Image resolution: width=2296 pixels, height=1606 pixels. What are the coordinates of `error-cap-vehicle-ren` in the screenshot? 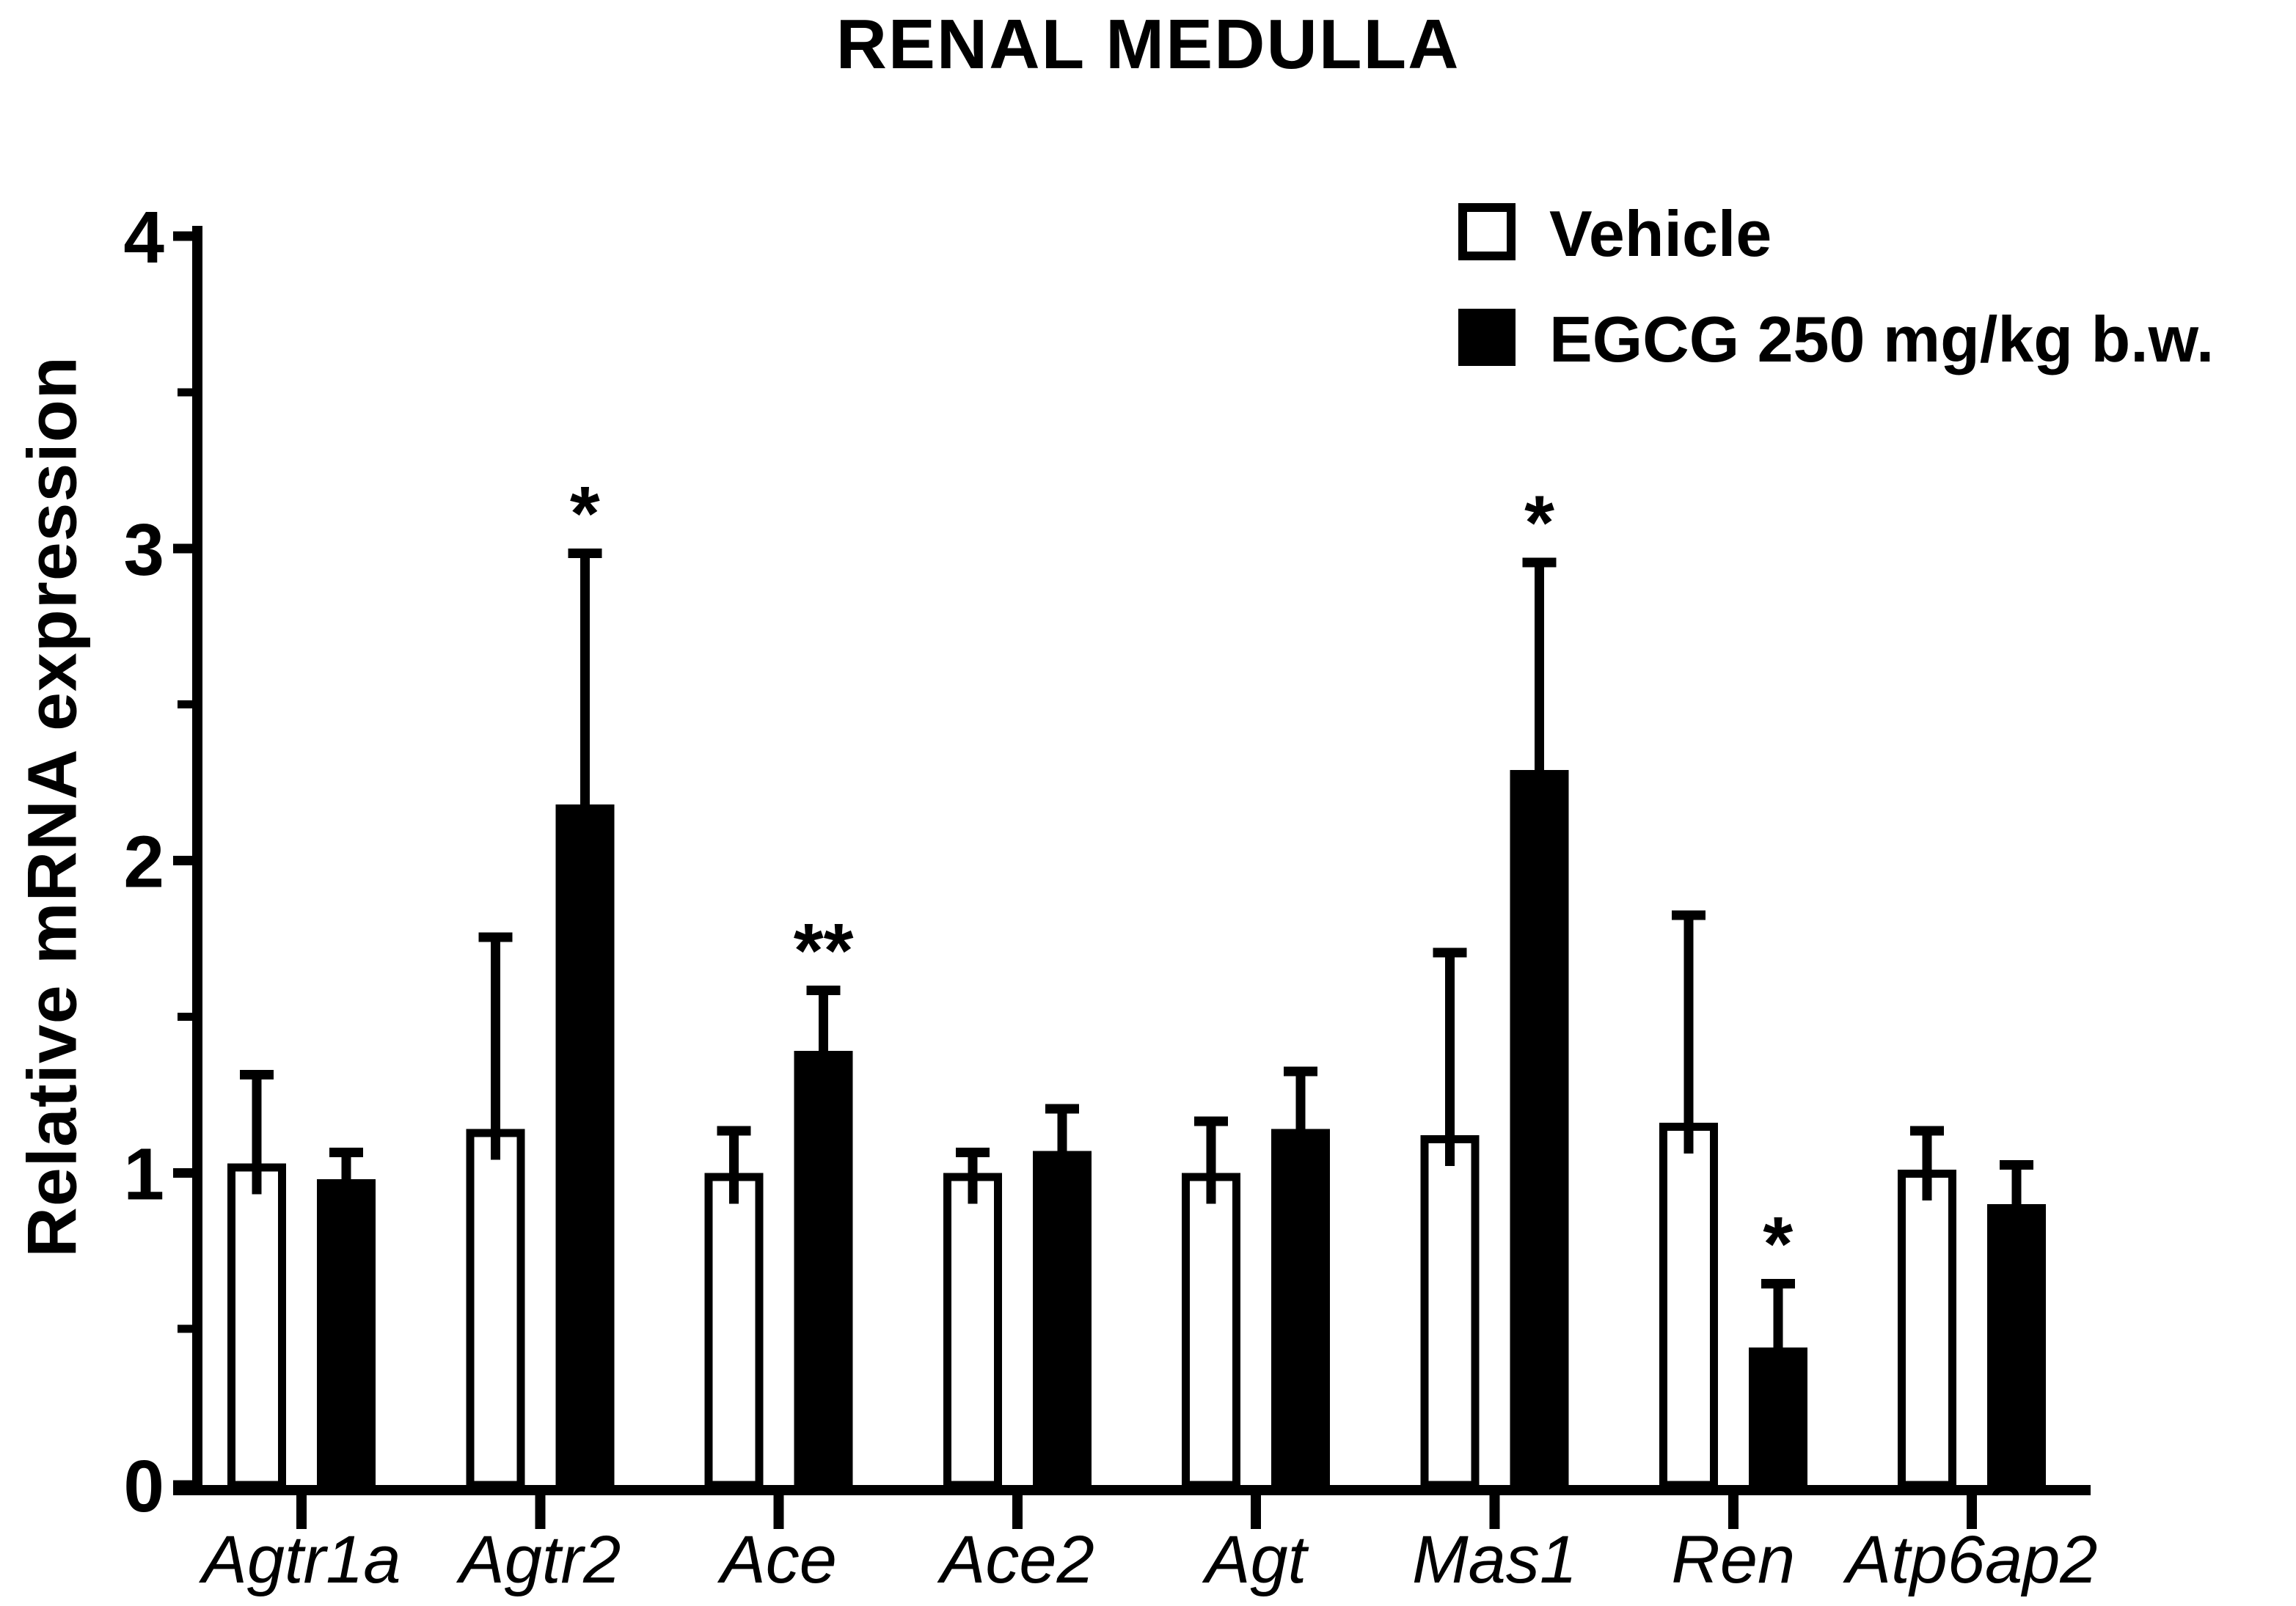 It's located at (1688, 915).